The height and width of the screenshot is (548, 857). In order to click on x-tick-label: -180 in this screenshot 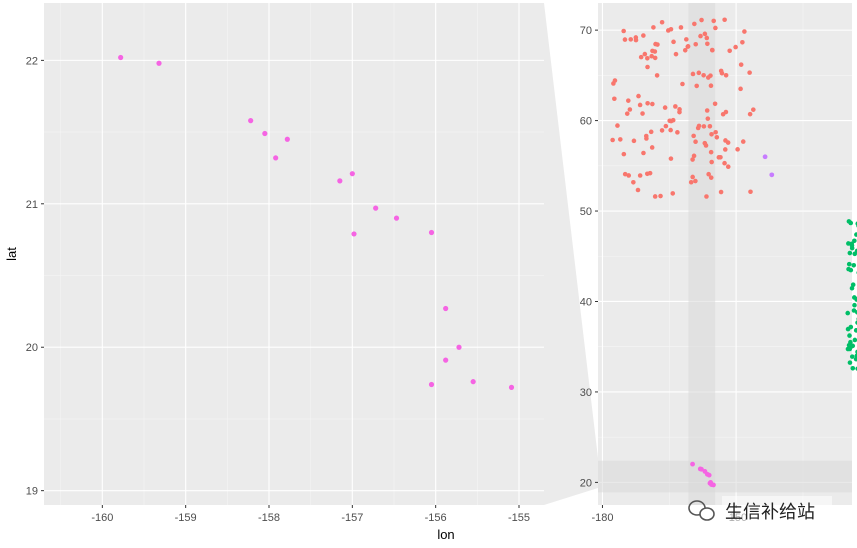, I will do `click(602, 518)`.